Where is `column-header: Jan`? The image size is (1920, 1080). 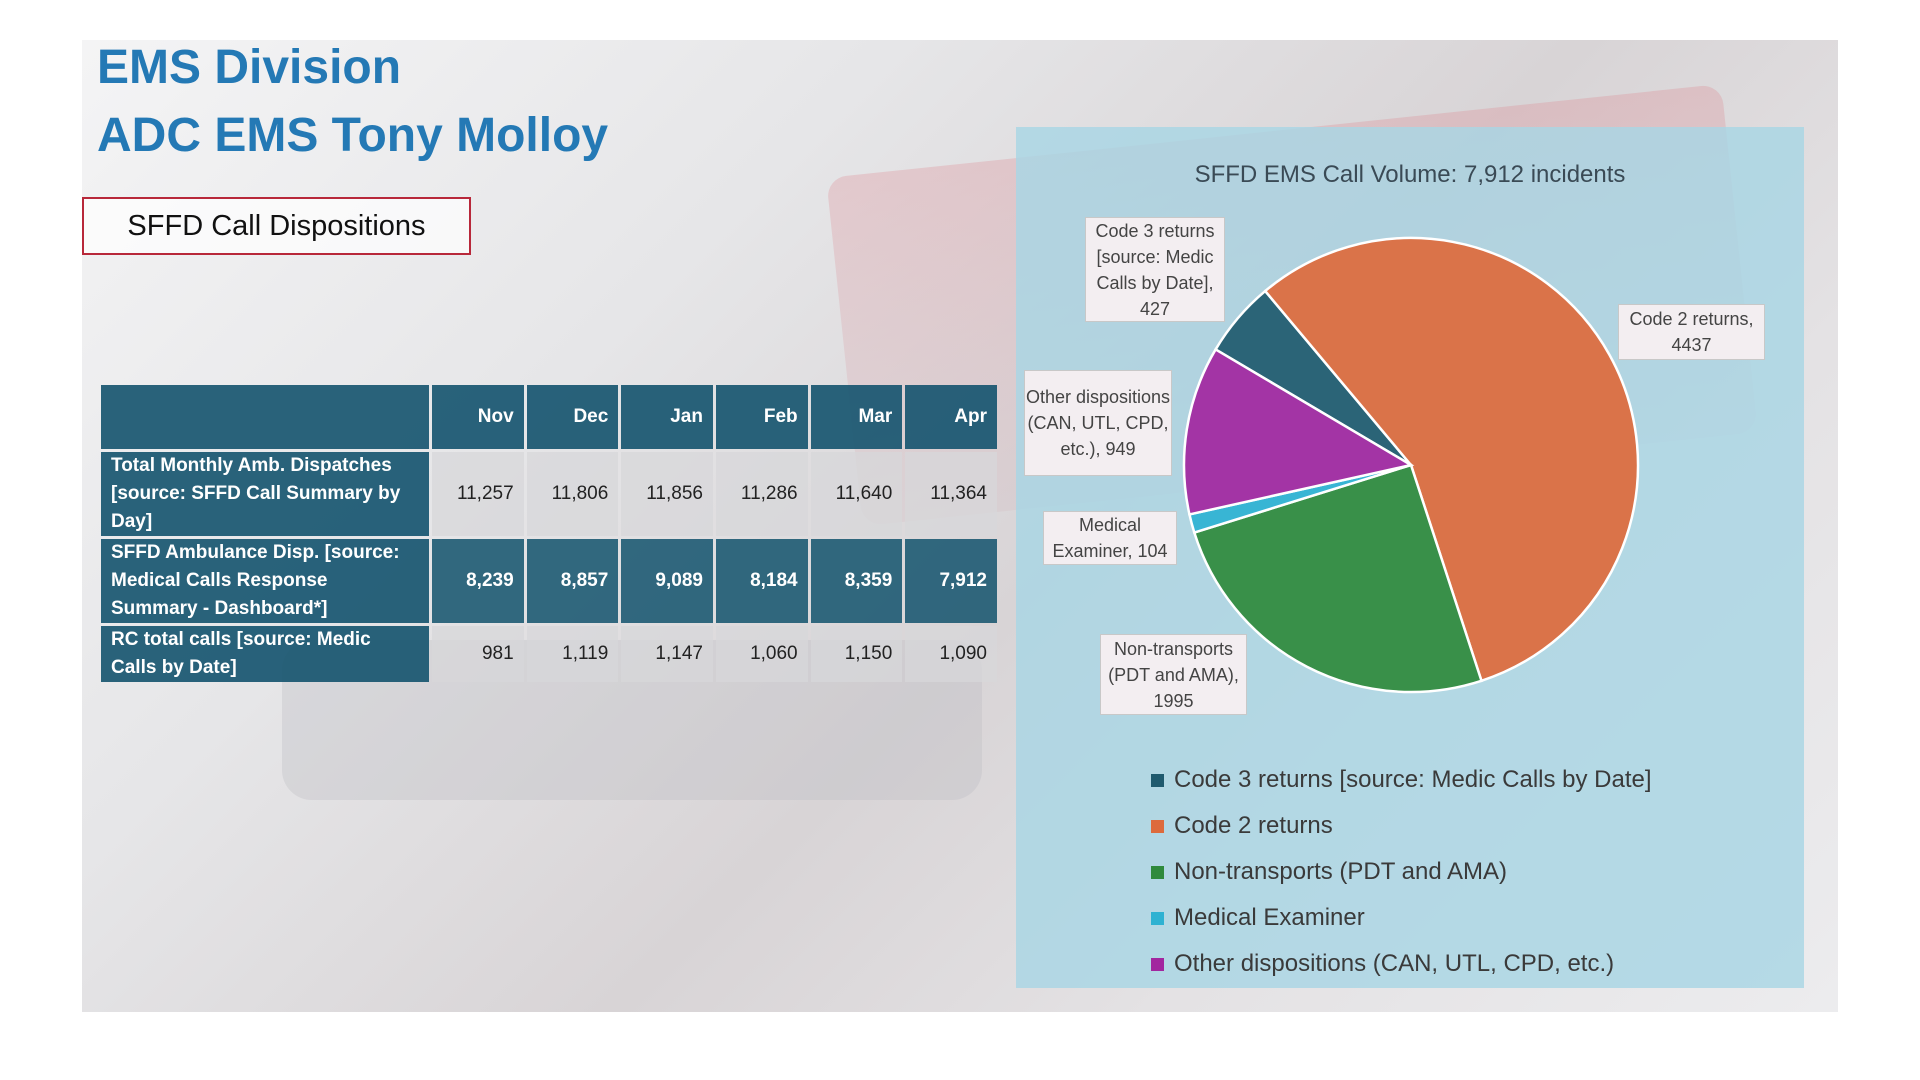 column-header: Jan is located at coordinates (667, 417).